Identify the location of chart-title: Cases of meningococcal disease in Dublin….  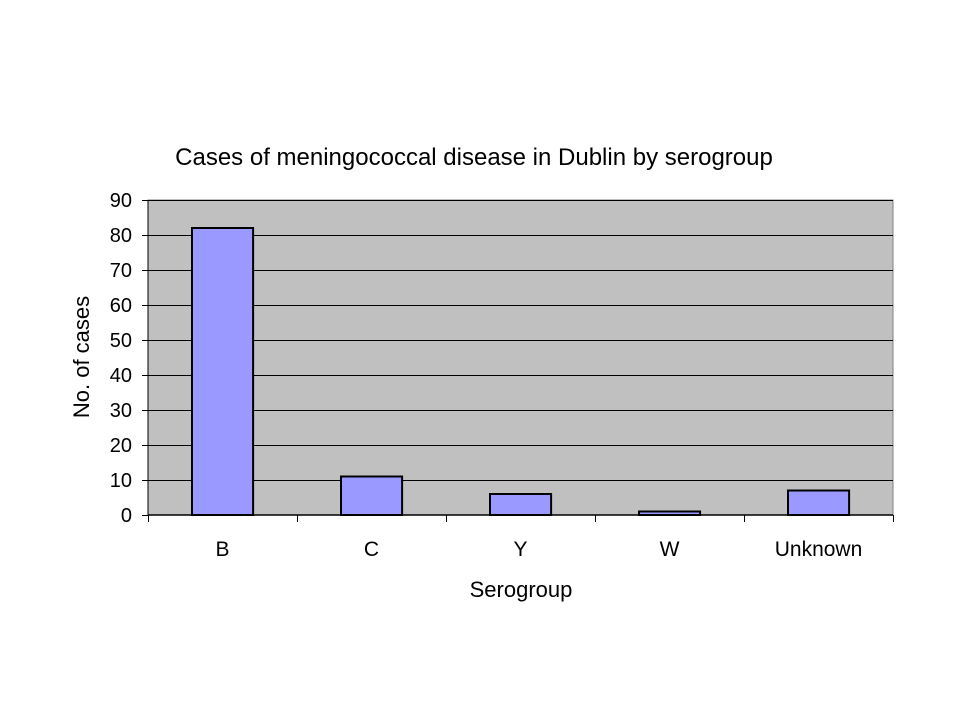
(474, 157).